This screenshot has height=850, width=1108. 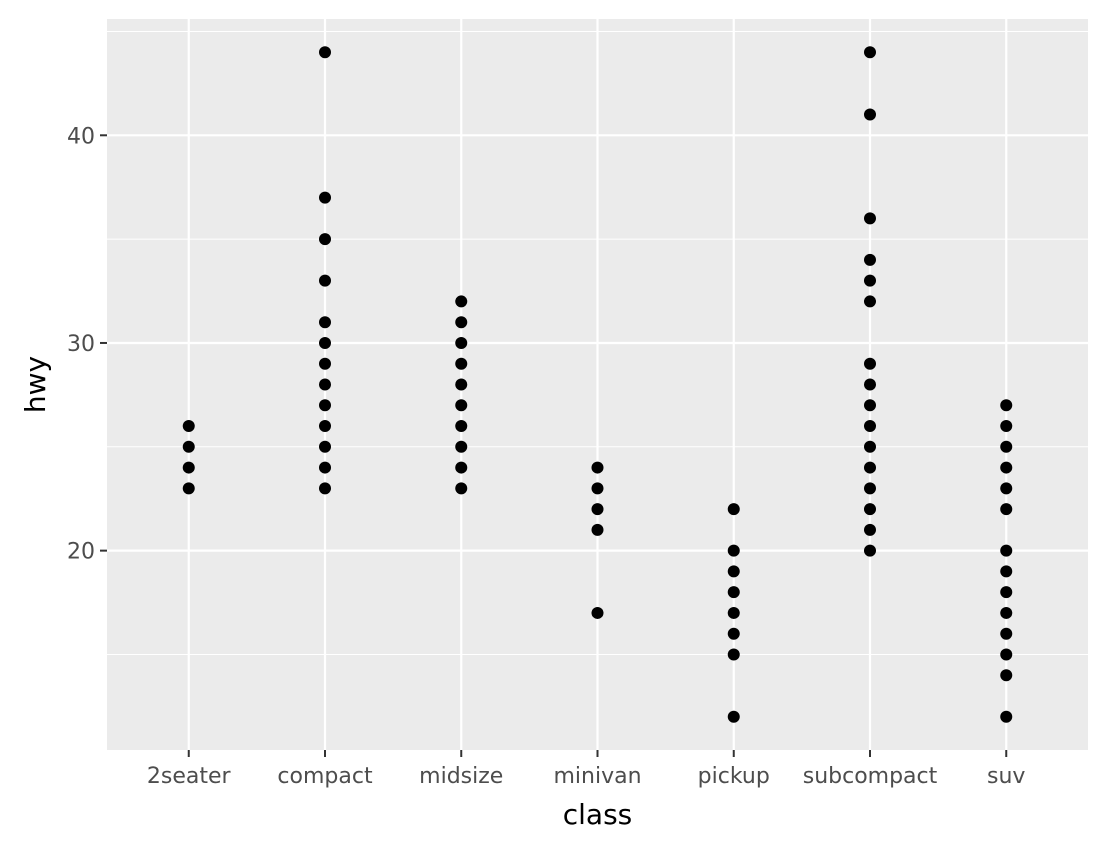 I want to click on x-tick-label: minivan, so click(x=597, y=776).